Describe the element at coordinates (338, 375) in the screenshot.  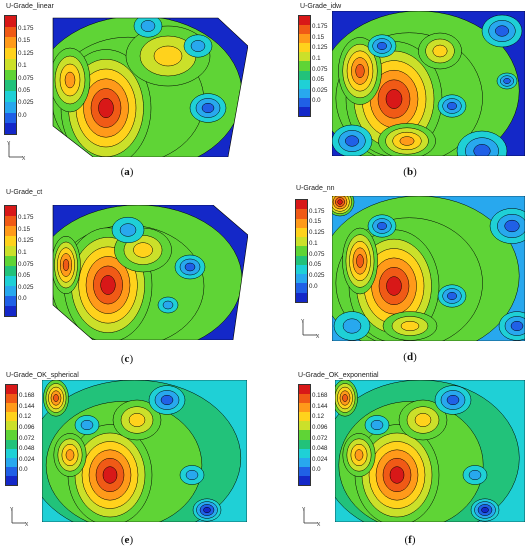
I see `panel-title: U-Grade_OK_exponential` at that location.